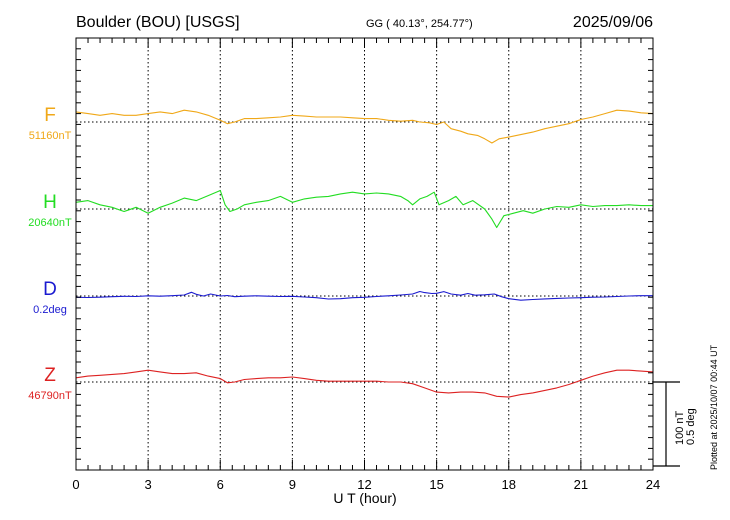 The image size is (730, 520). What do you see at coordinates (50, 396) in the screenshot?
I see `series-baseline-z: 46790nT` at bounding box center [50, 396].